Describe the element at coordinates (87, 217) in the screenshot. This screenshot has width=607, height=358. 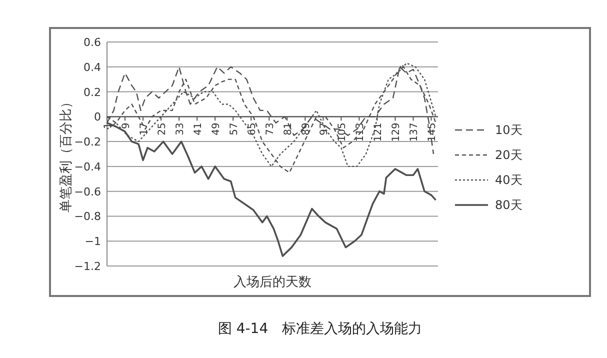
I see `y-tick-label: −0.8` at that location.